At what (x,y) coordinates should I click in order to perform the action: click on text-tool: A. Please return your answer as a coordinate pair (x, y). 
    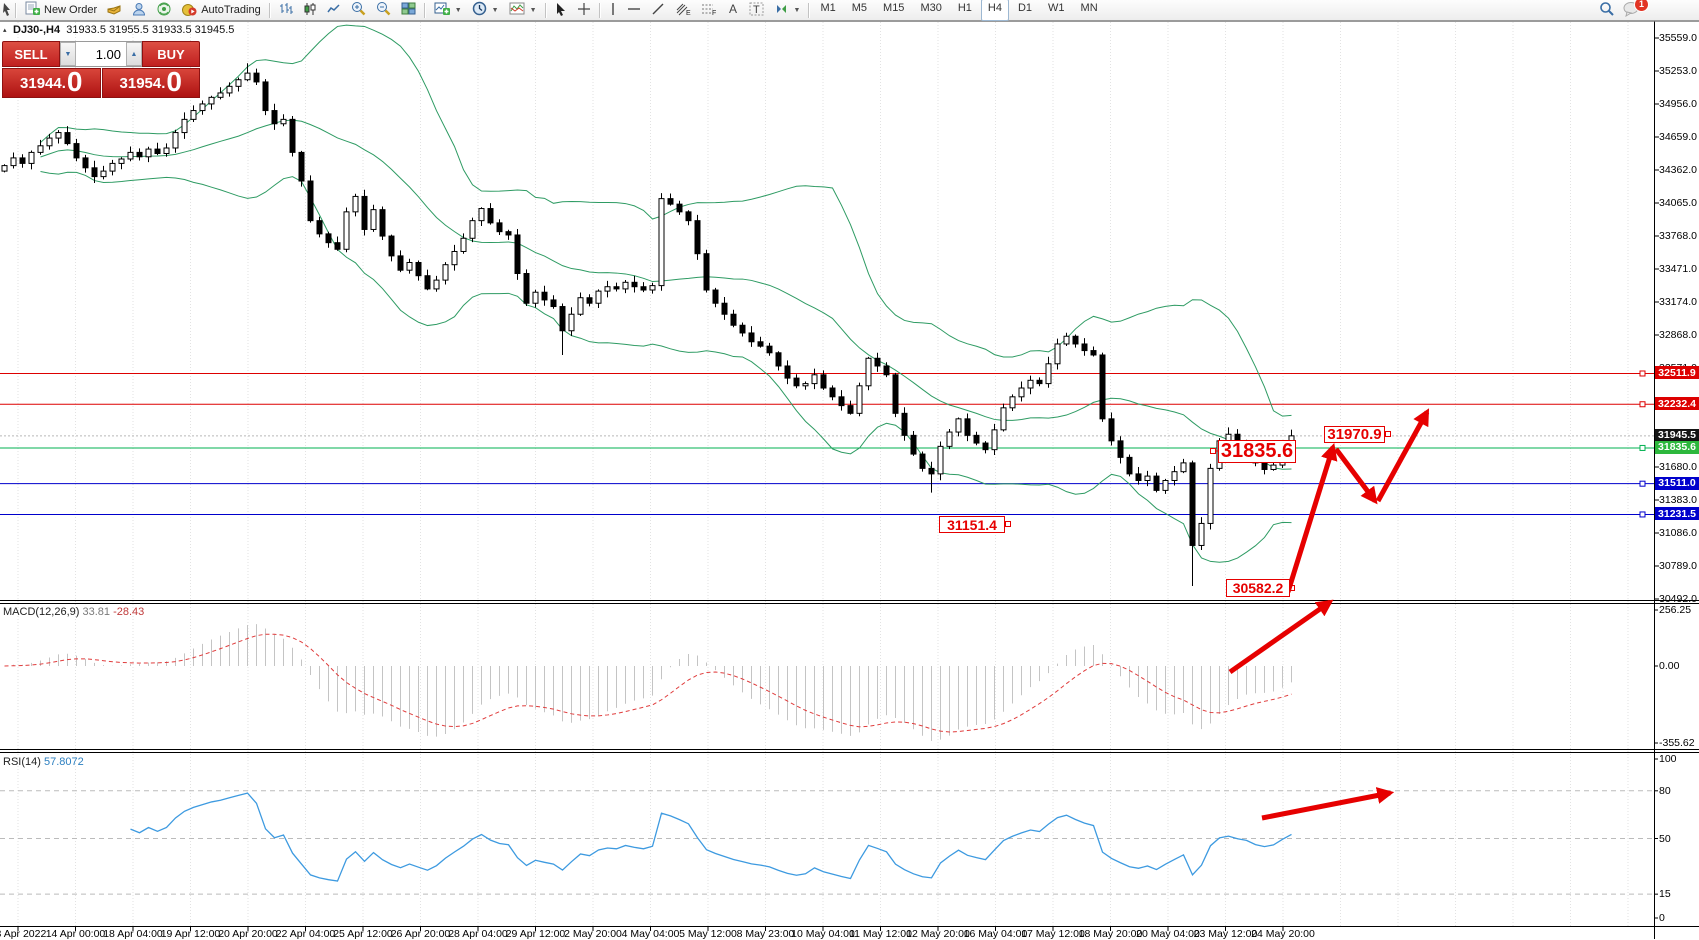
    Looking at the image, I should click on (733, 10).